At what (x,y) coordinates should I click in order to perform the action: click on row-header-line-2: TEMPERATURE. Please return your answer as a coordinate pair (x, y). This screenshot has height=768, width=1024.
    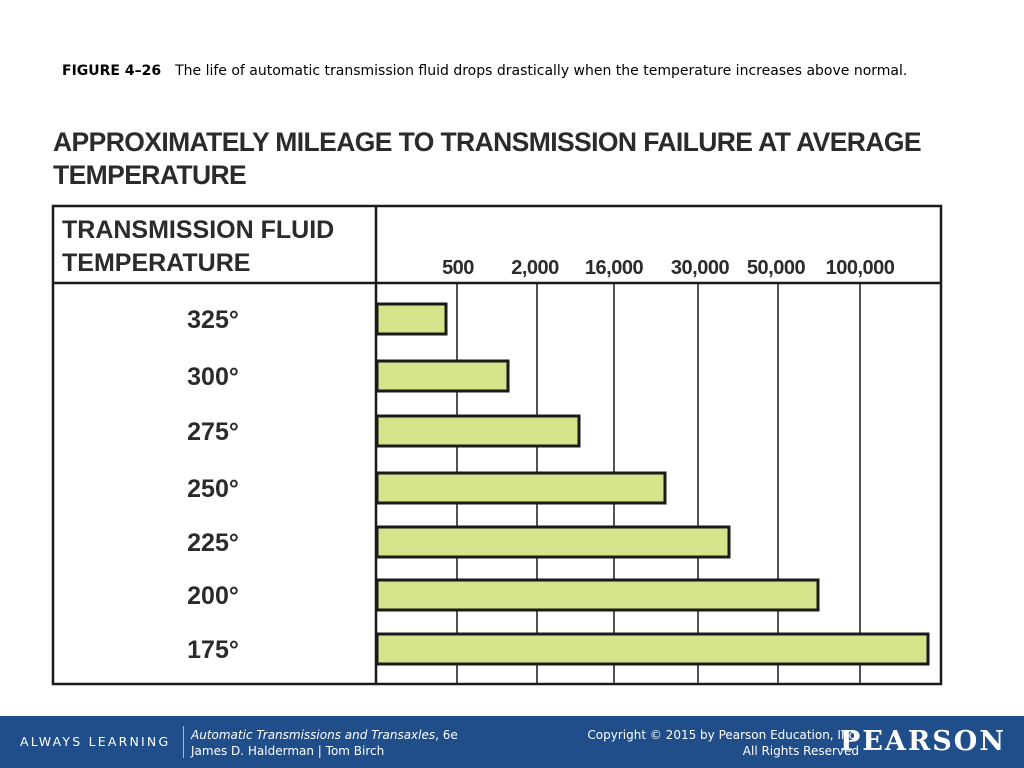
    Looking at the image, I should click on (156, 263).